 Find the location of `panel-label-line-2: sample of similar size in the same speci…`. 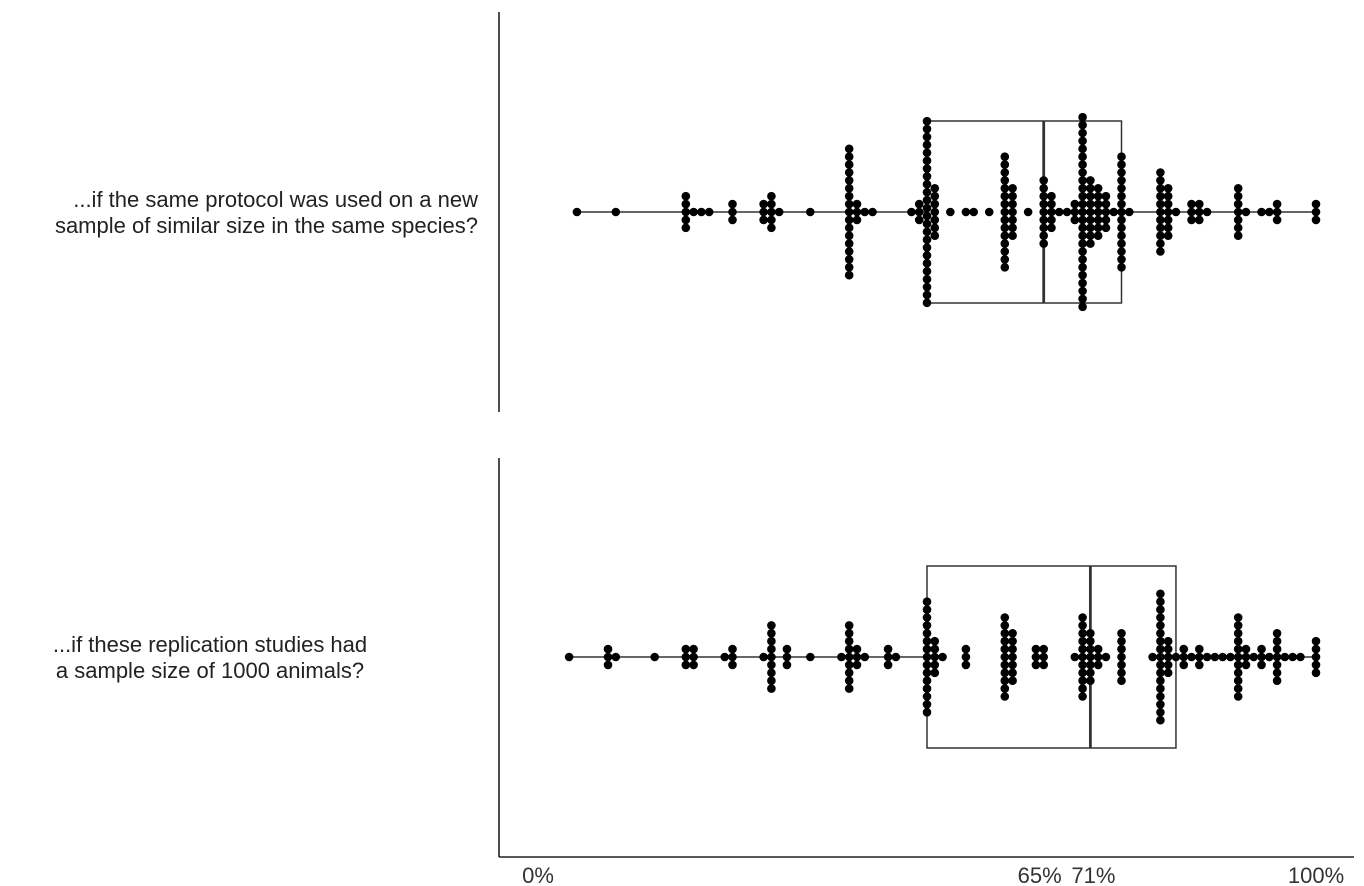

panel-label-line-2: sample of similar size in the same speci… is located at coordinates (266, 225).